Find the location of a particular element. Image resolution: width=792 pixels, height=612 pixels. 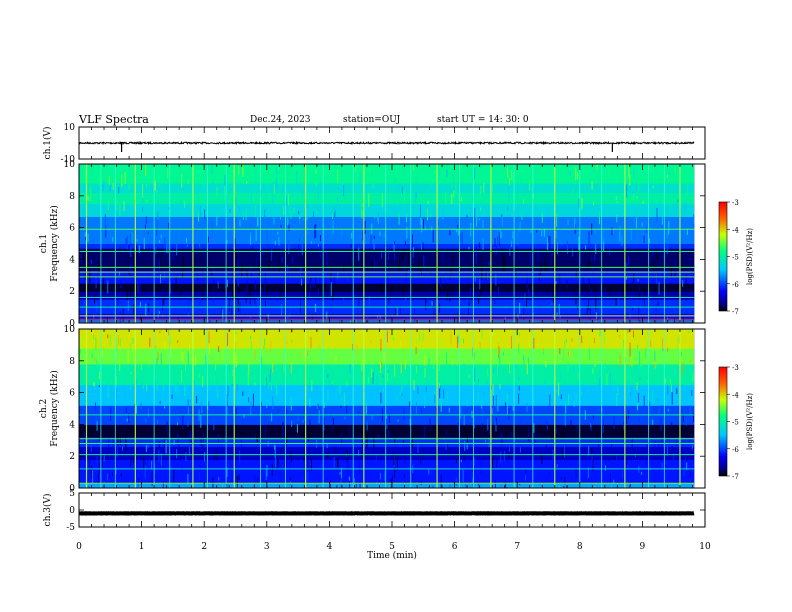

ch1-spectrogram-band is located at coordinates (387, 287).